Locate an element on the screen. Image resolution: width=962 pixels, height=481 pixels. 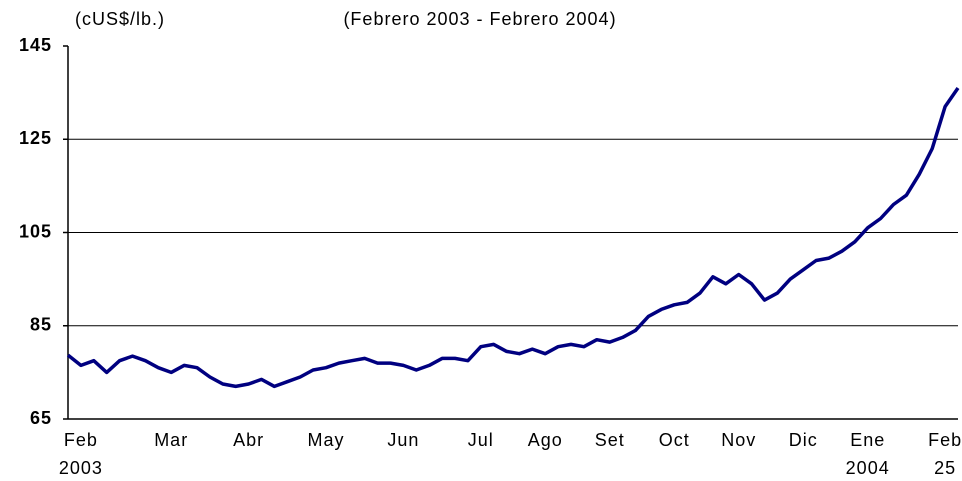
x-tick-label: Set is located at coordinates (610, 440).